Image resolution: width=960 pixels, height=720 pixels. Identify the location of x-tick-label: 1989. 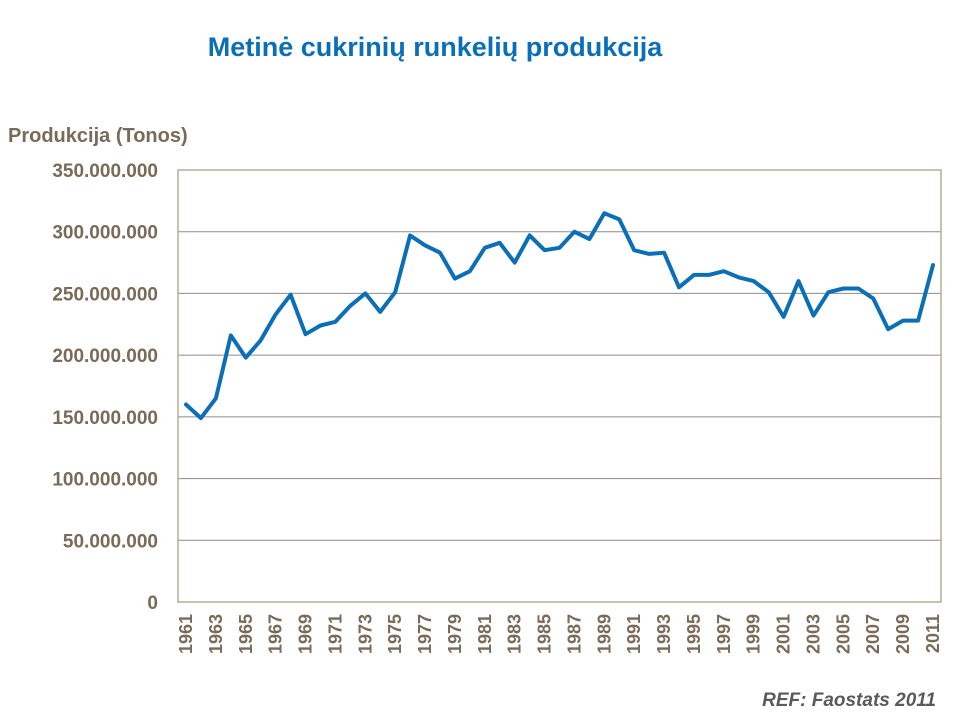
(604, 634).